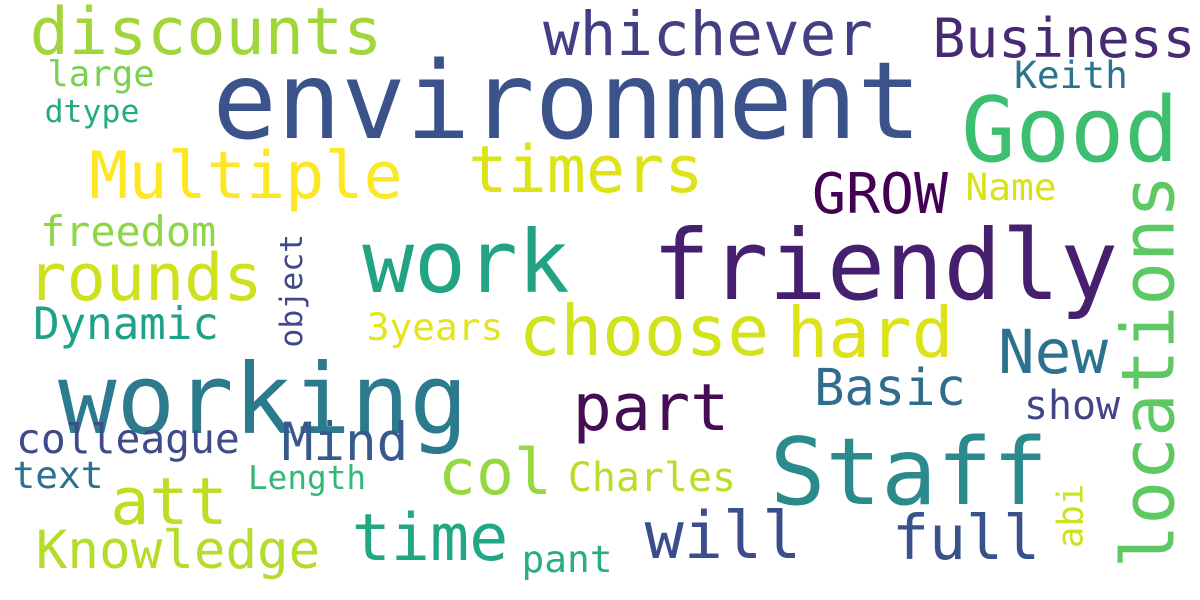 Image resolution: width=1200 pixels, height=600 pixels. I want to click on word-att: att, so click(169, 503).